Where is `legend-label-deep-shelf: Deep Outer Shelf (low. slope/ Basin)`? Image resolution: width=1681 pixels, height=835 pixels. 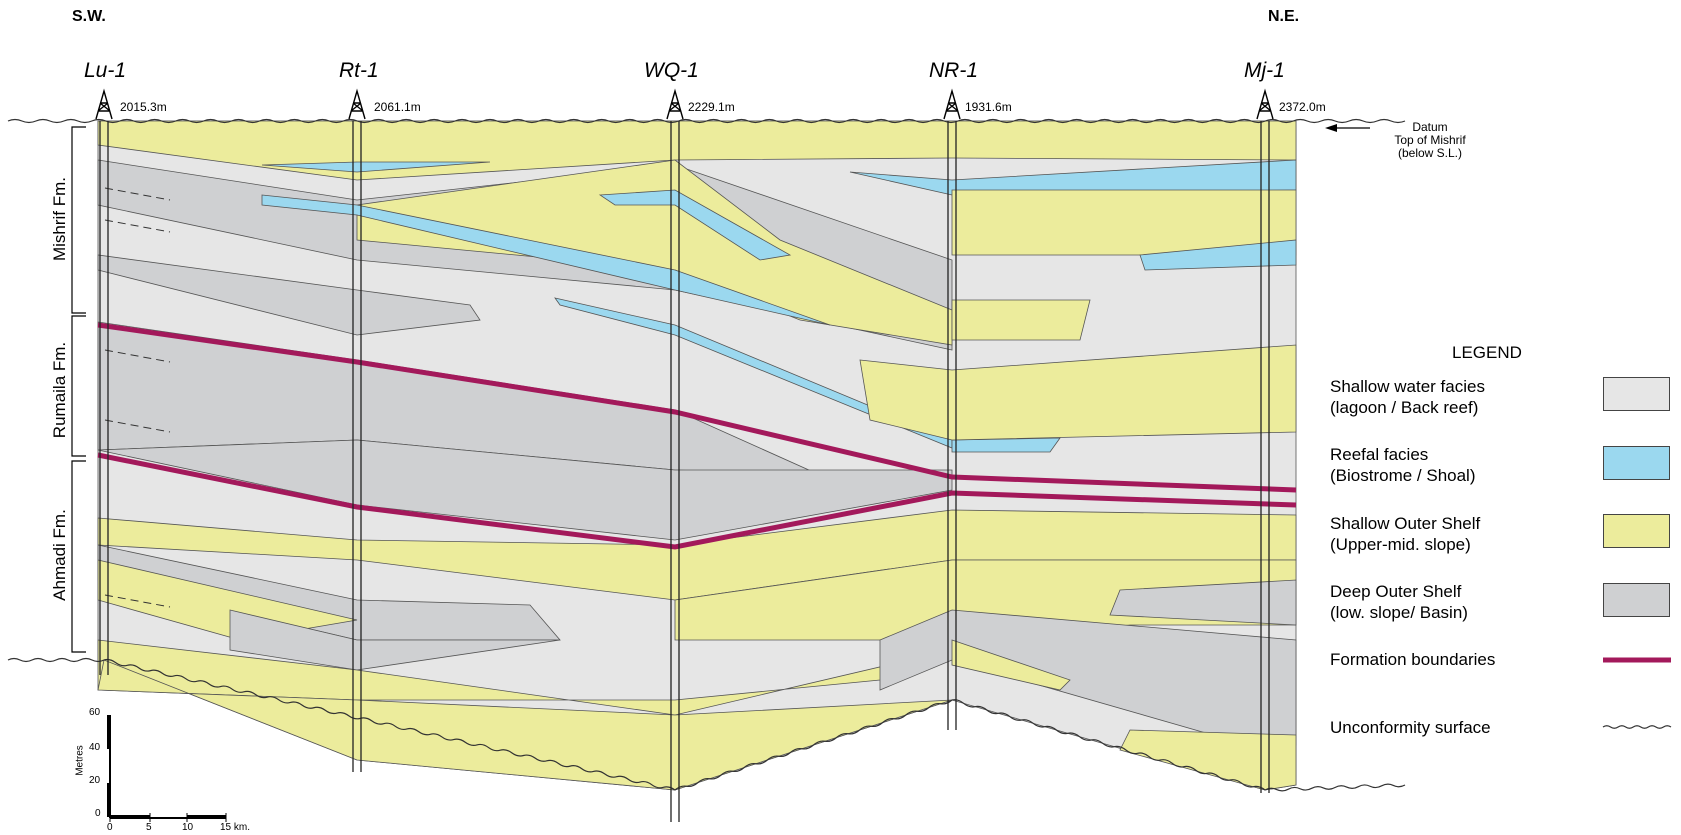
legend-label-deep-shelf: Deep Outer Shelf (low. slope/ Basin) is located at coordinates (1399, 602).